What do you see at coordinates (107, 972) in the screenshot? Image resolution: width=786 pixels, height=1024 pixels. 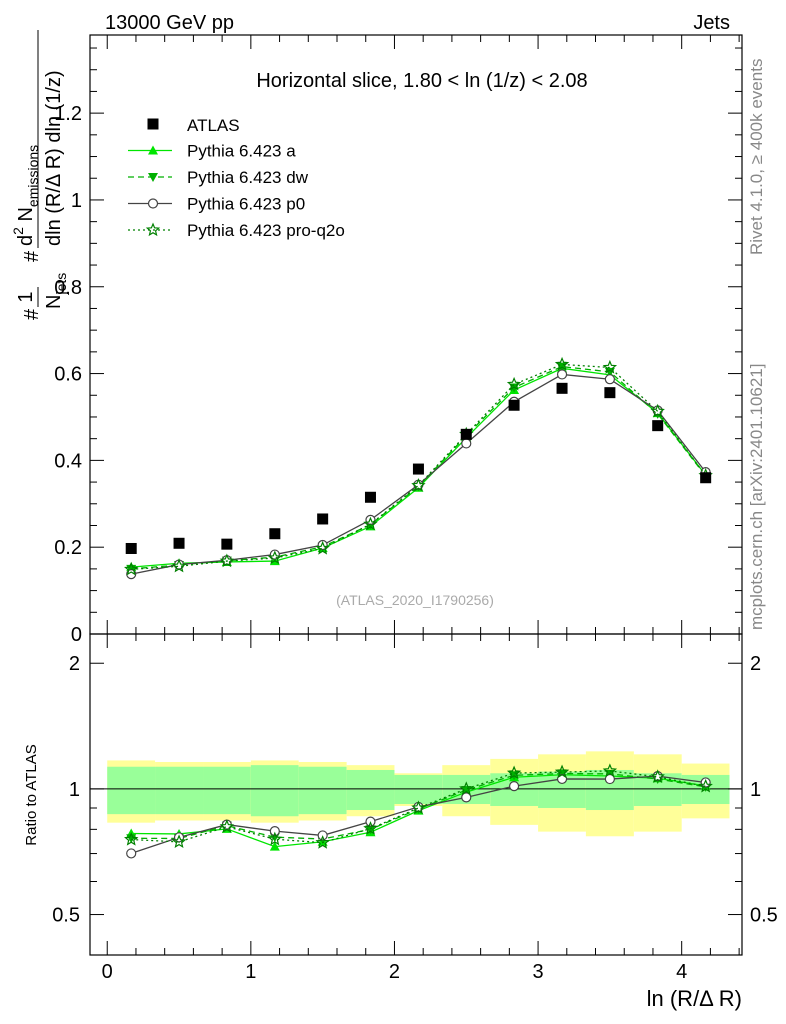 I see `x-tick-label: 0` at bounding box center [107, 972].